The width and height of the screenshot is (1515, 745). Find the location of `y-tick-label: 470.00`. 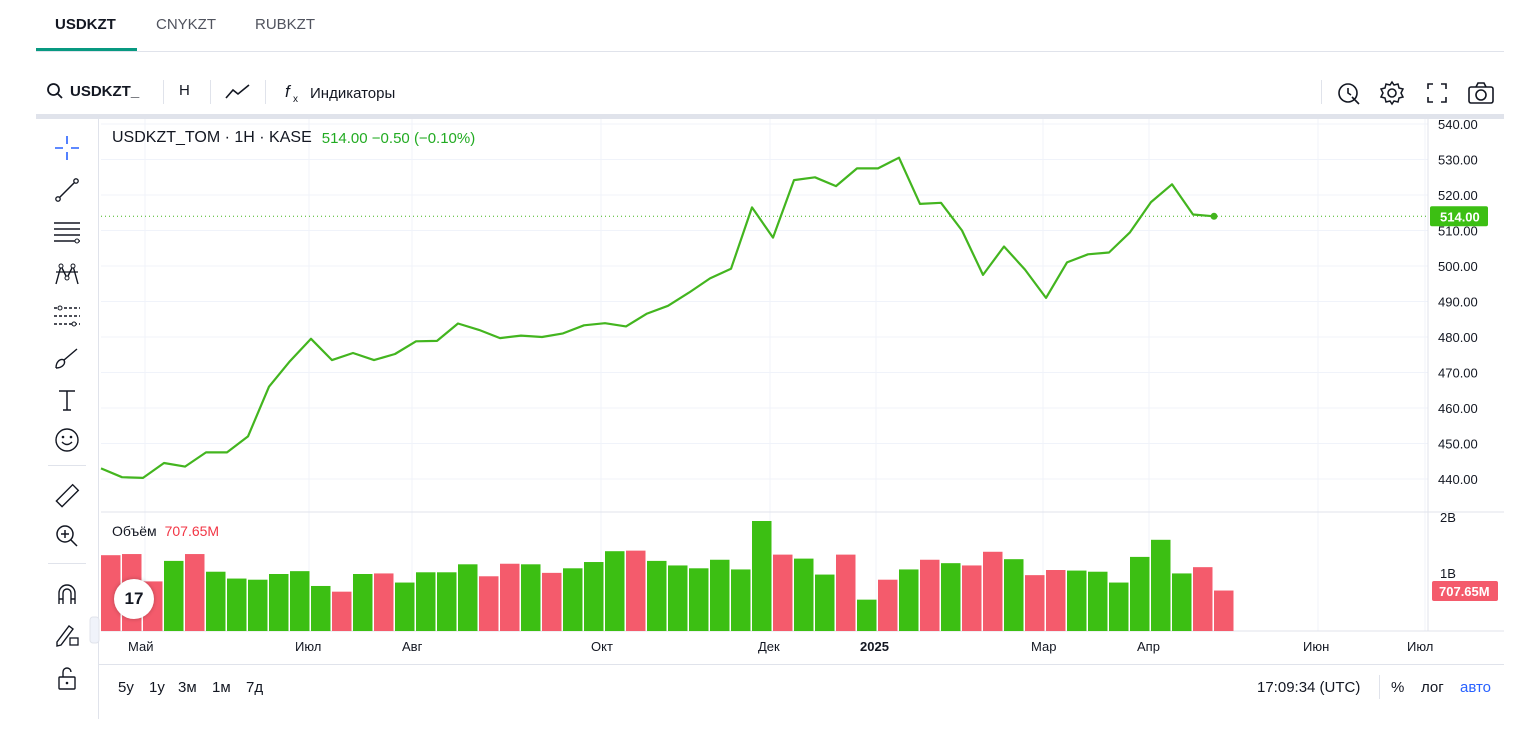

y-tick-label: 470.00 is located at coordinates (1458, 373).